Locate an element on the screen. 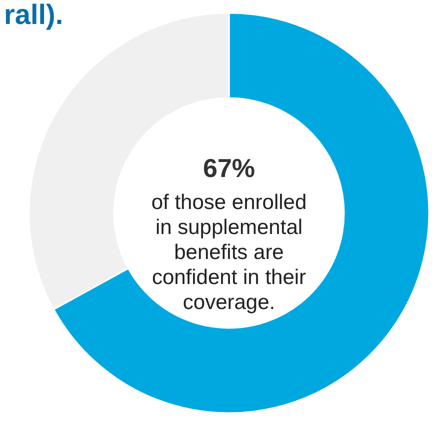  text: of those enrolled in supplemental benefits are confident in their coverage. is located at coordinates (229, 252).